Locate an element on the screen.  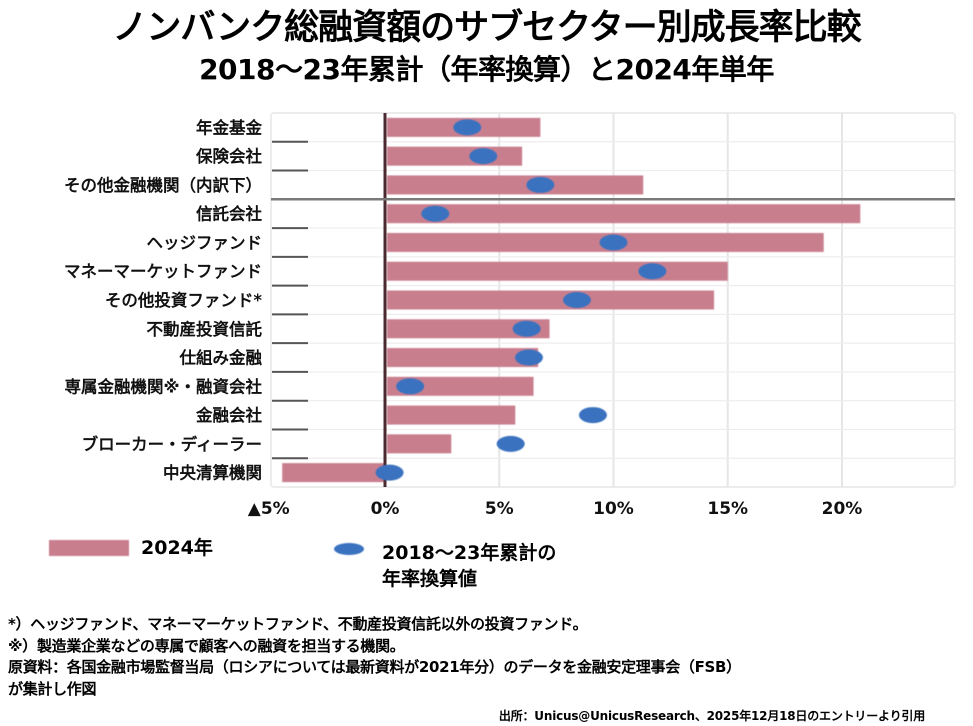
legend-label-2018-23: 2018～23年累計の 年率換算値 is located at coordinates (512, 566).